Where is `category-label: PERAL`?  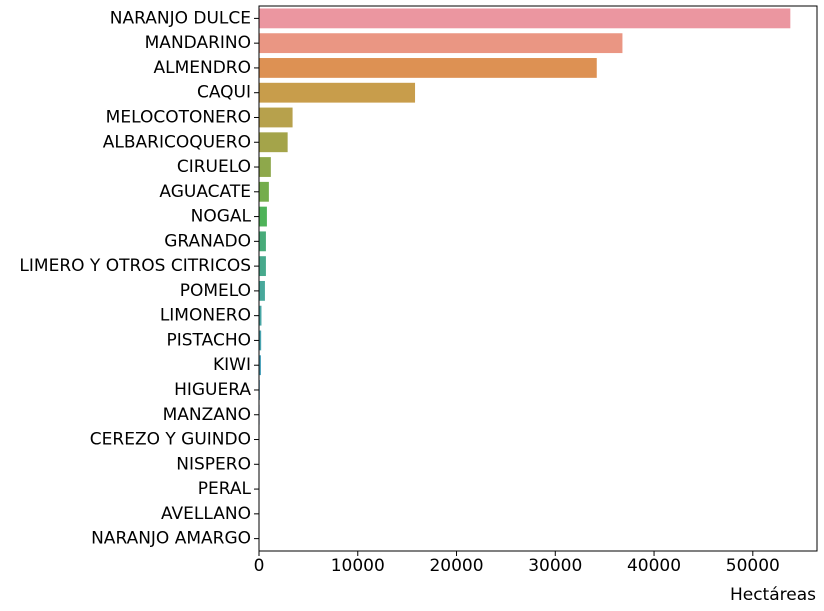 category-label: PERAL is located at coordinates (225, 489).